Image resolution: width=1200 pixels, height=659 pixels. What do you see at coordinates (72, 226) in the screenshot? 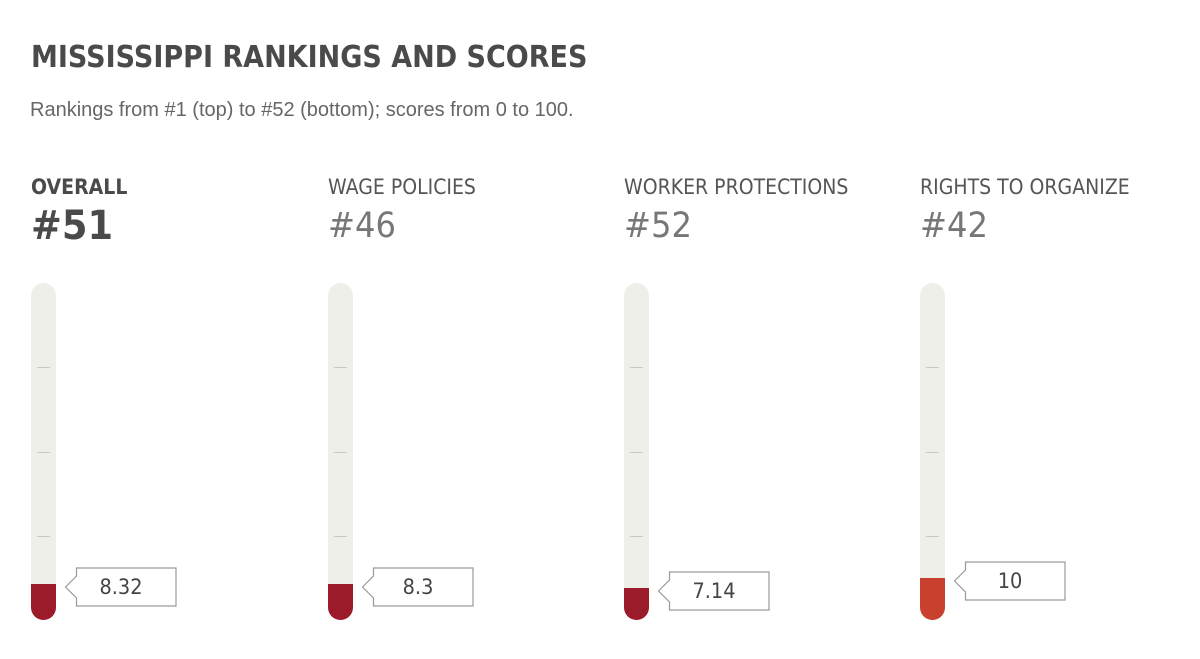
I see `rank-value: #51` at bounding box center [72, 226].